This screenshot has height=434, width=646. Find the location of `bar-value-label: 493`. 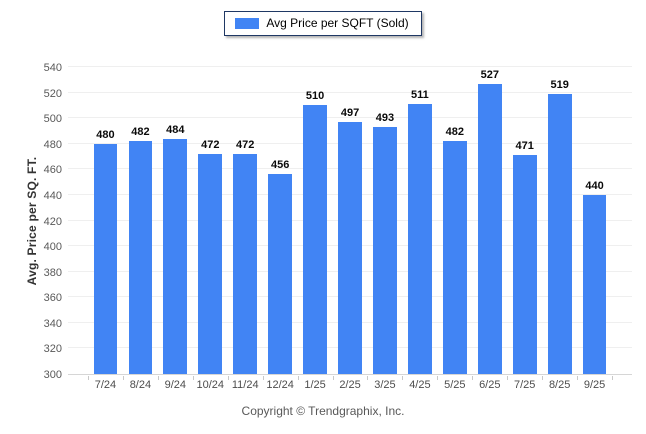

bar-value-label: 493 is located at coordinates (385, 118).